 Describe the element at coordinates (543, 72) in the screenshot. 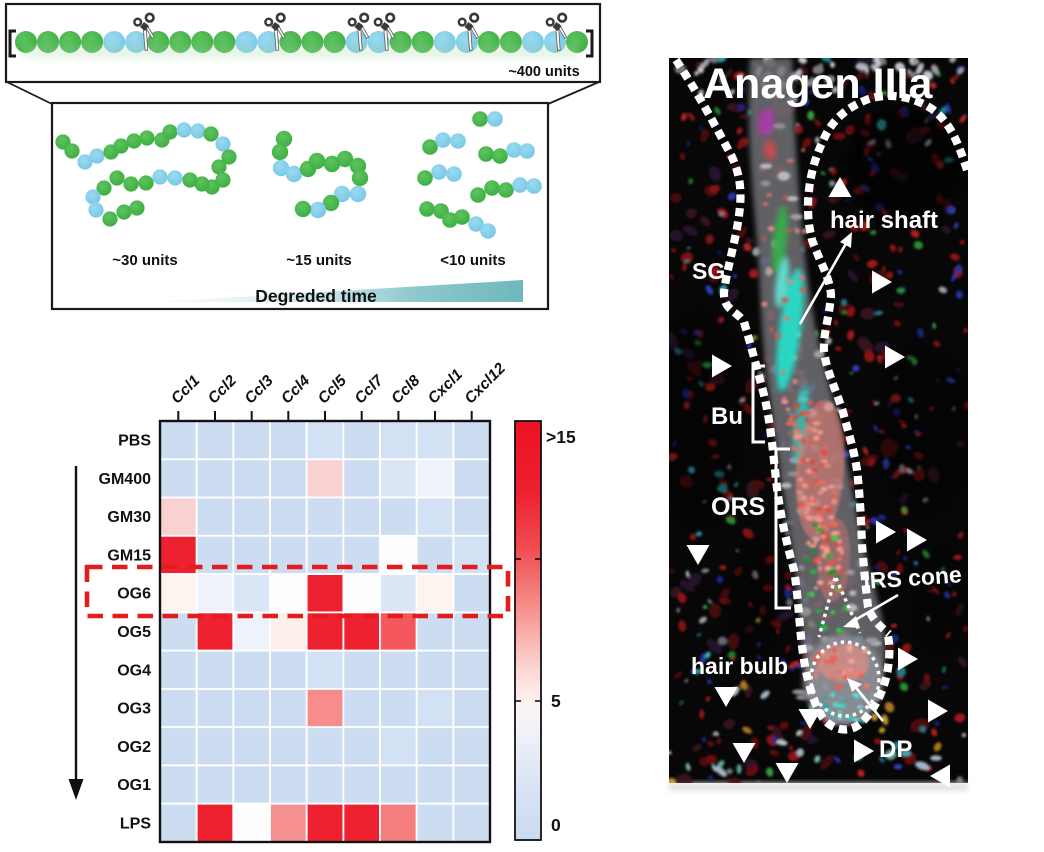

I see `svg-text: ~400 units` at that location.